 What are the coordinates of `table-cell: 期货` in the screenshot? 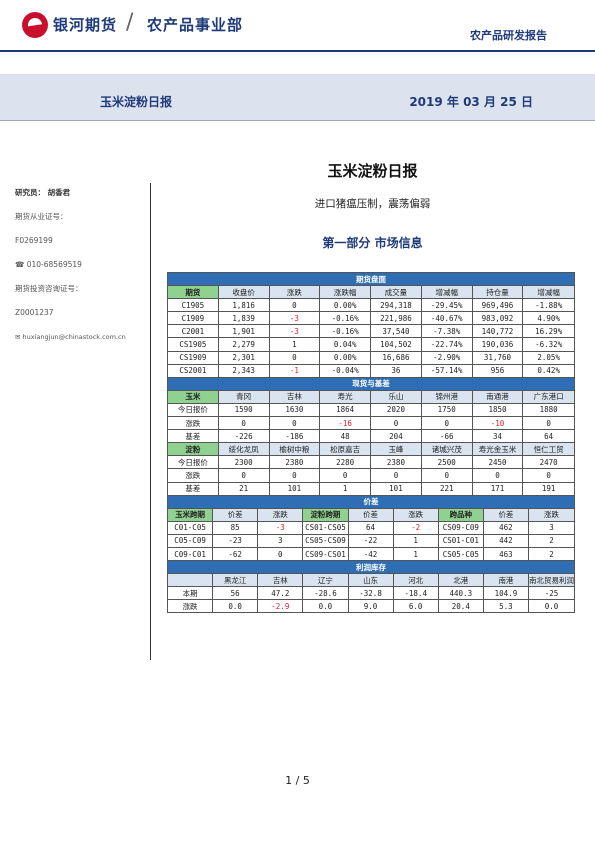 It's located at (193, 292).